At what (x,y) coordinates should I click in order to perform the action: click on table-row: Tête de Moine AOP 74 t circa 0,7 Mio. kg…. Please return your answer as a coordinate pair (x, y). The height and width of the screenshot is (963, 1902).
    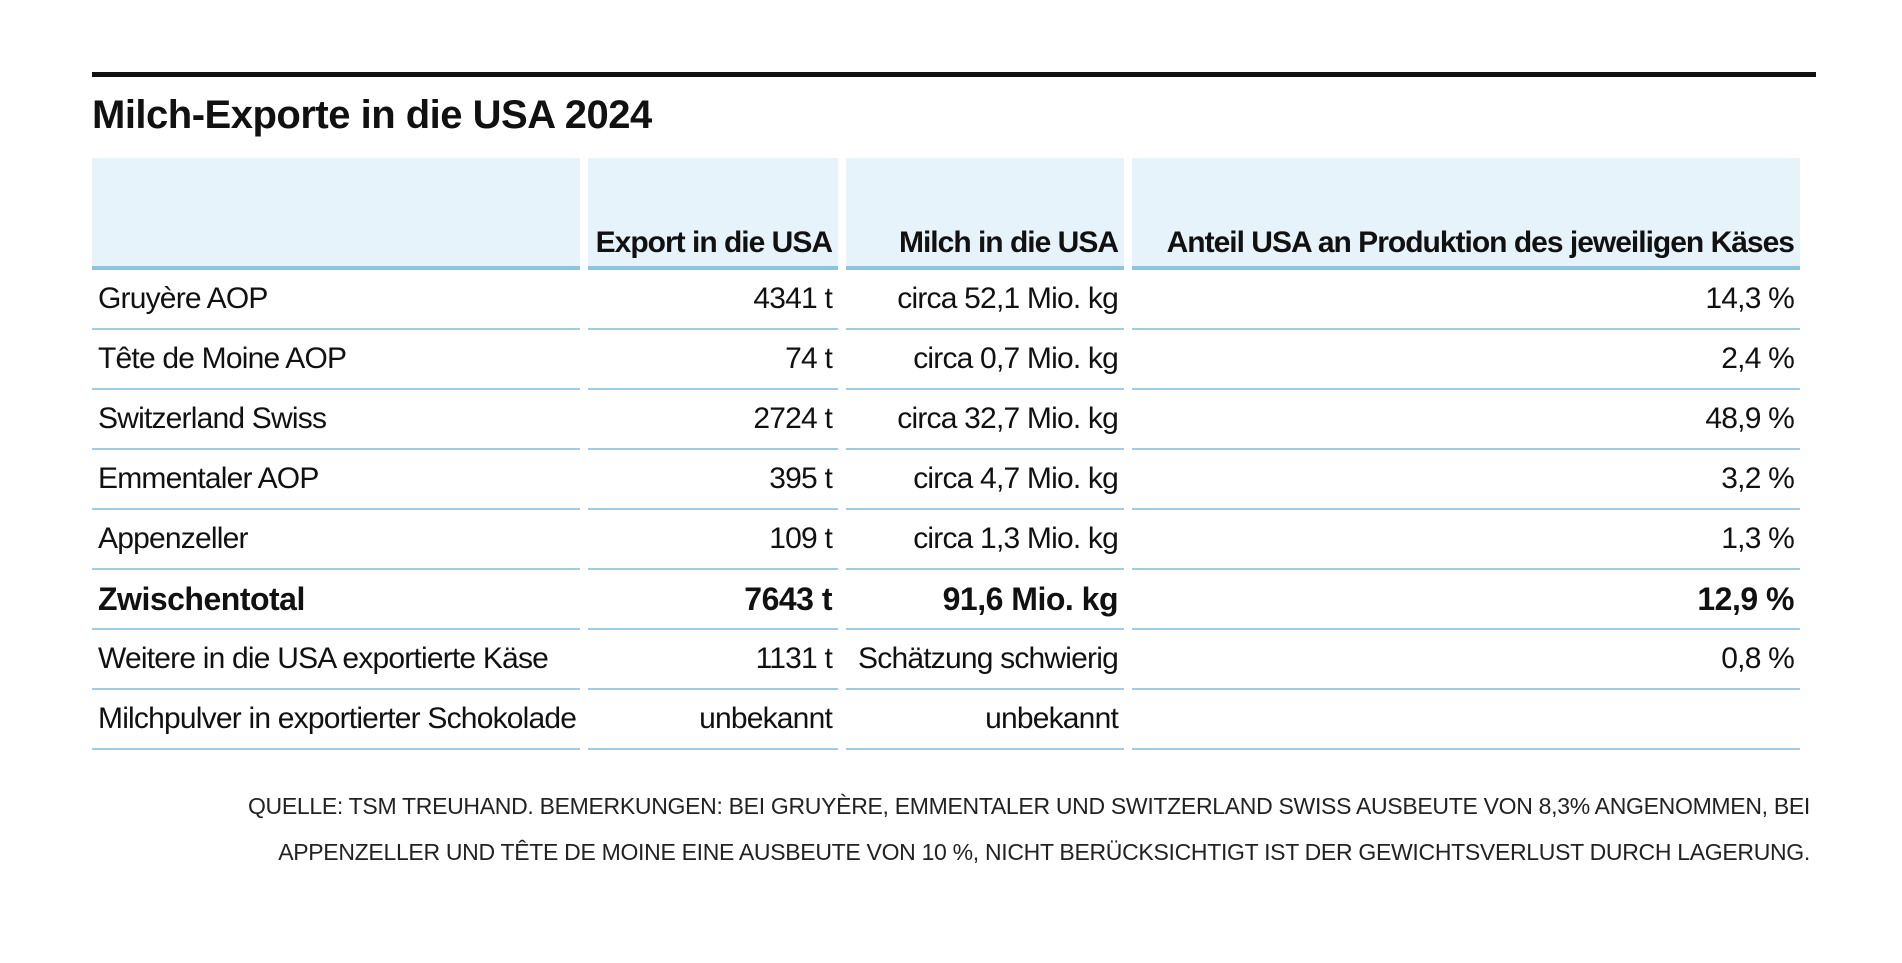
    Looking at the image, I should click on (946, 360).